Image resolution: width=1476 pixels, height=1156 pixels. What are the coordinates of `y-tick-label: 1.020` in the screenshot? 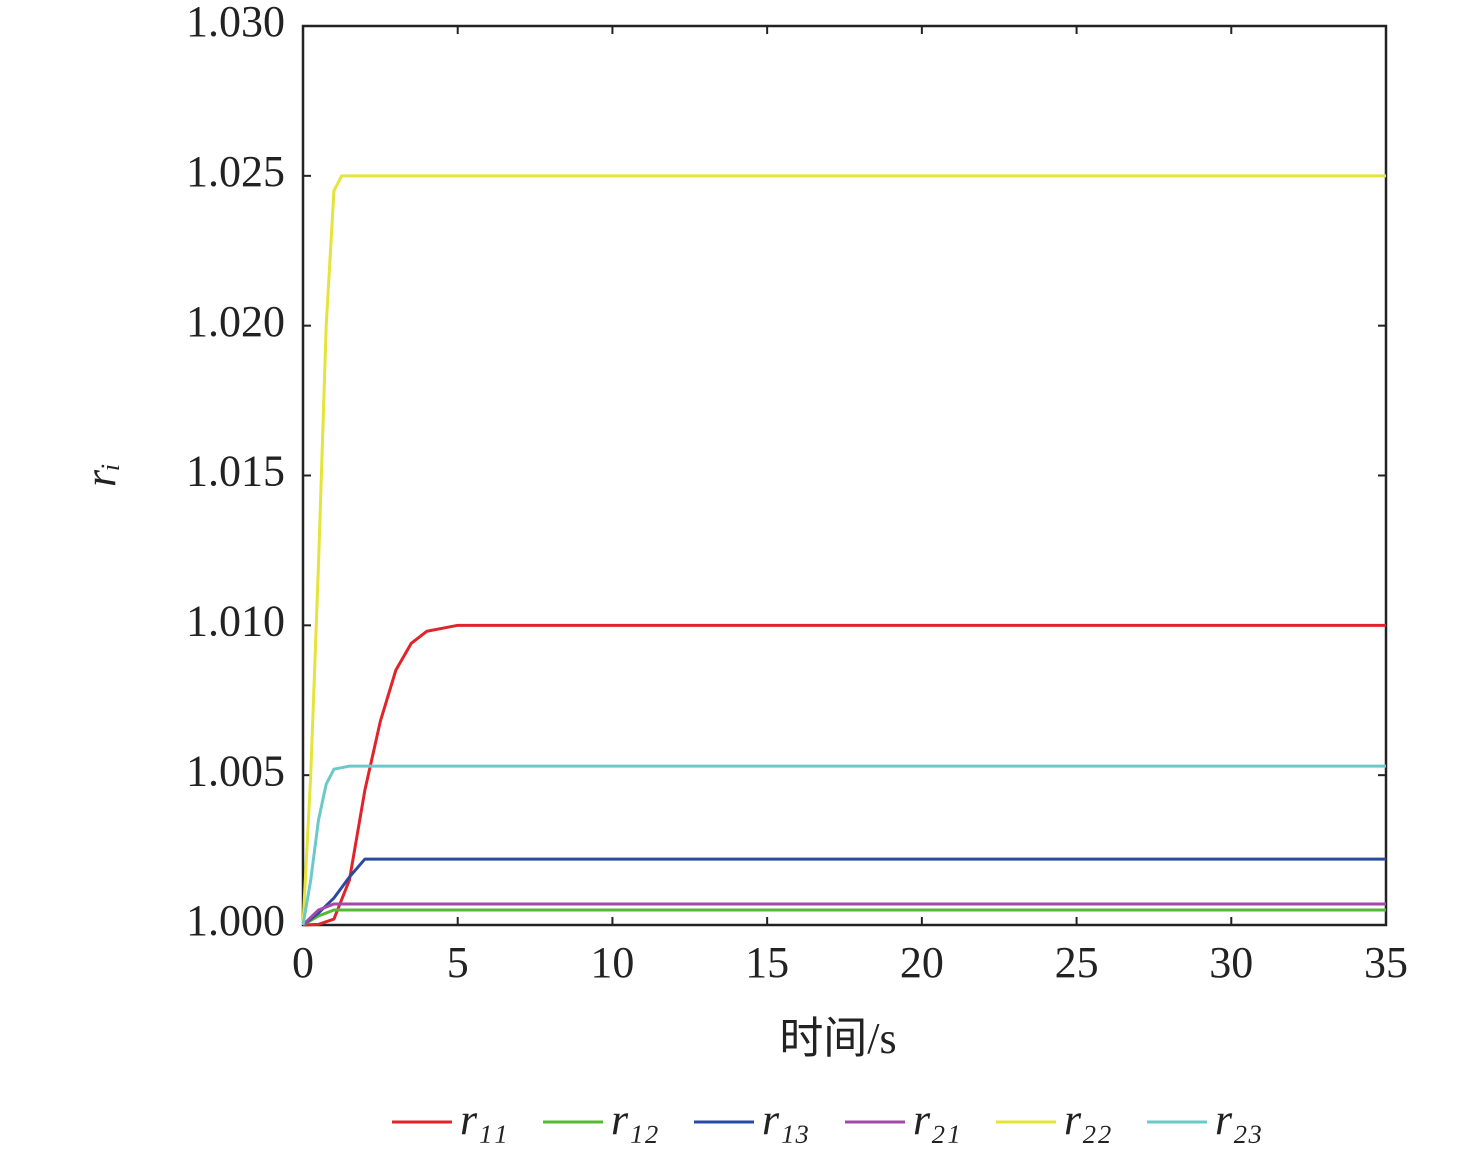 It's located at (235, 321).